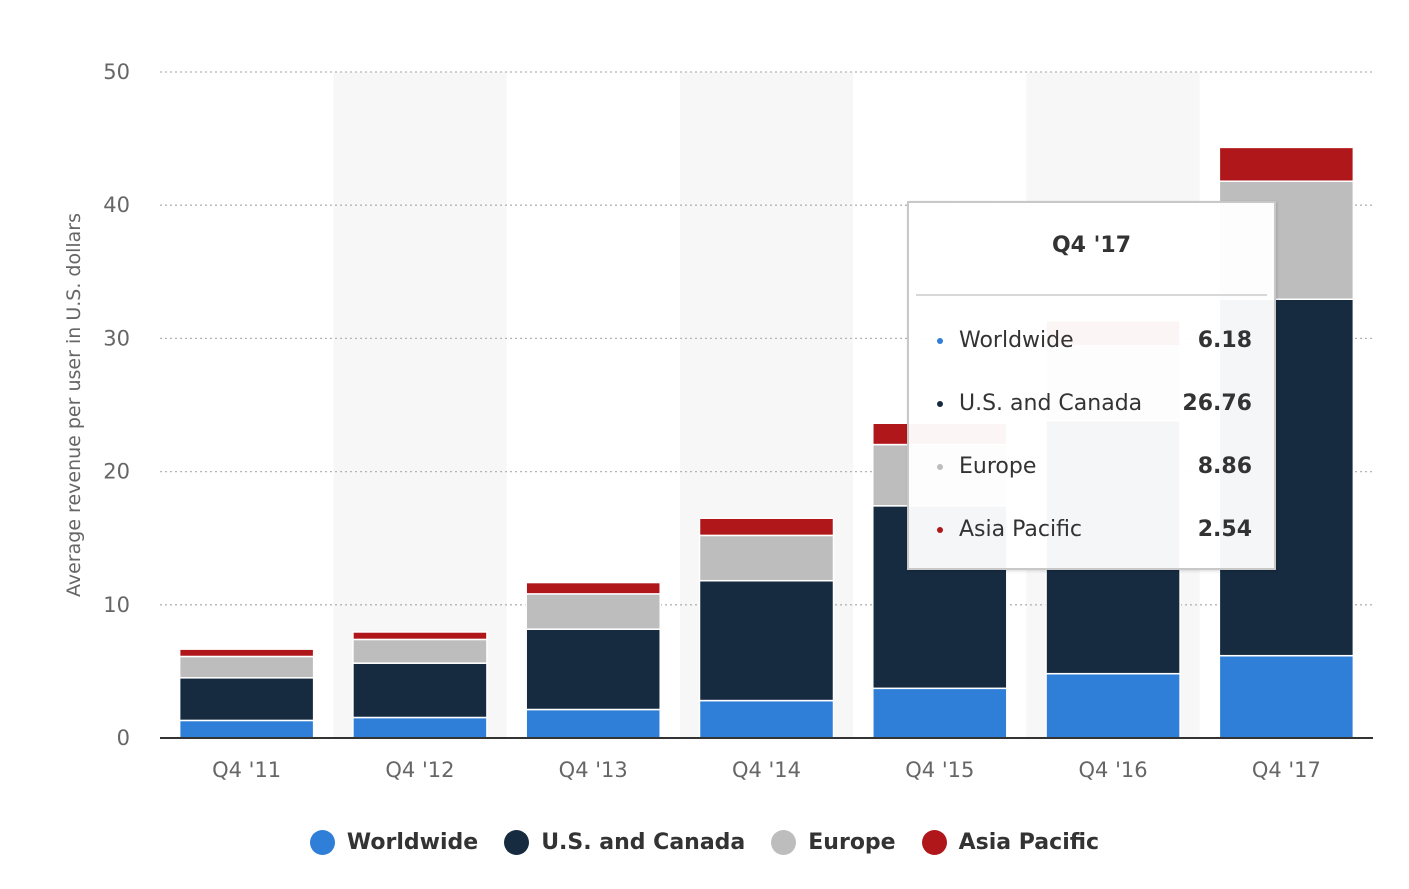 The height and width of the screenshot is (889, 1409). What do you see at coordinates (1224, 340) in the screenshot?
I see `tooltip-series-value: 6.18` at bounding box center [1224, 340].